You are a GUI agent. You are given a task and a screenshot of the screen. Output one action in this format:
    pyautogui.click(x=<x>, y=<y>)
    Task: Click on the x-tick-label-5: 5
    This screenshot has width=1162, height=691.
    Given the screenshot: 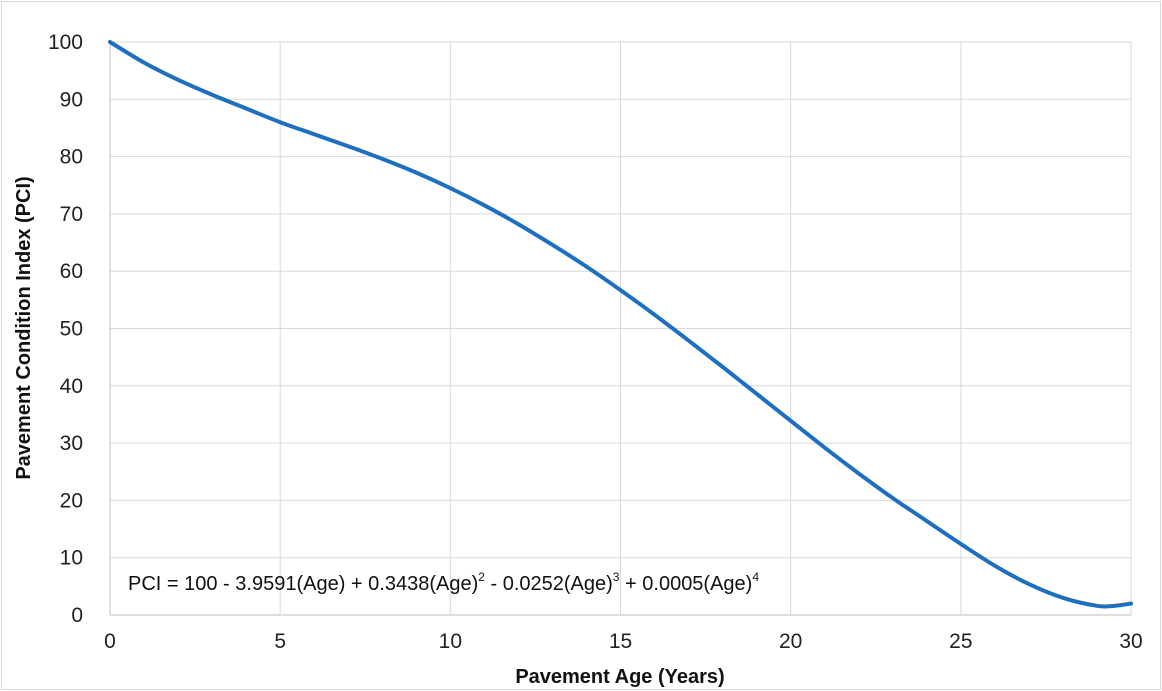 What is the action you would take?
    pyautogui.click(x=280, y=641)
    